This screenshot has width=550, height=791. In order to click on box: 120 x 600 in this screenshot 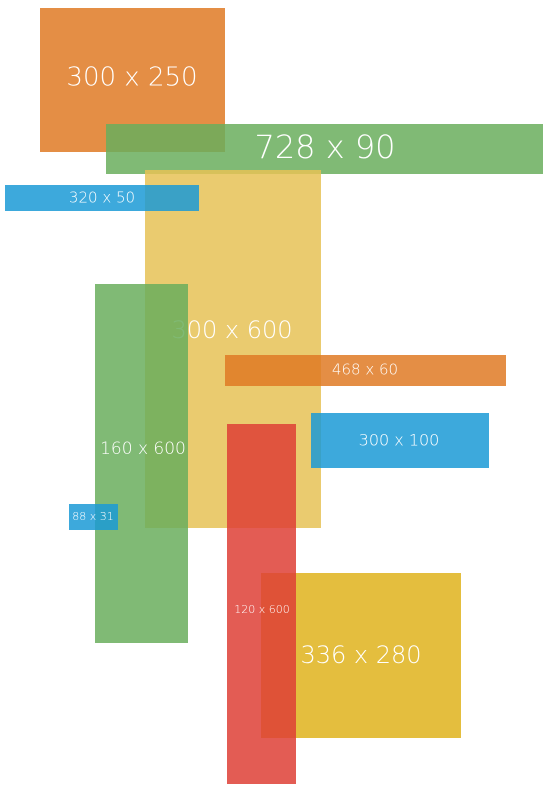, I will do `click(261, 604)`.